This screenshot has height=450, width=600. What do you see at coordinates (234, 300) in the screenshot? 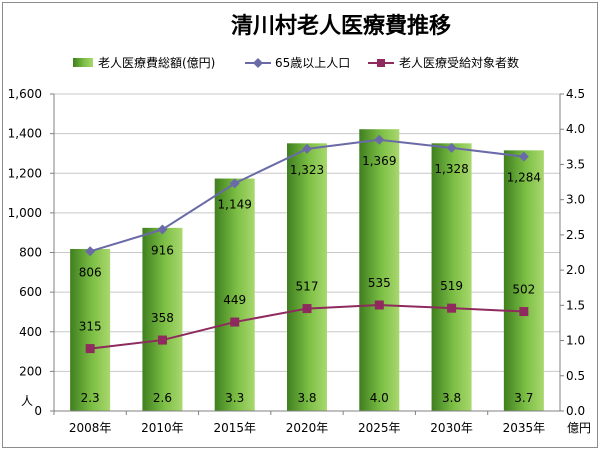
I see `recipients-value-label: 449` at bounding box center [234, 300].